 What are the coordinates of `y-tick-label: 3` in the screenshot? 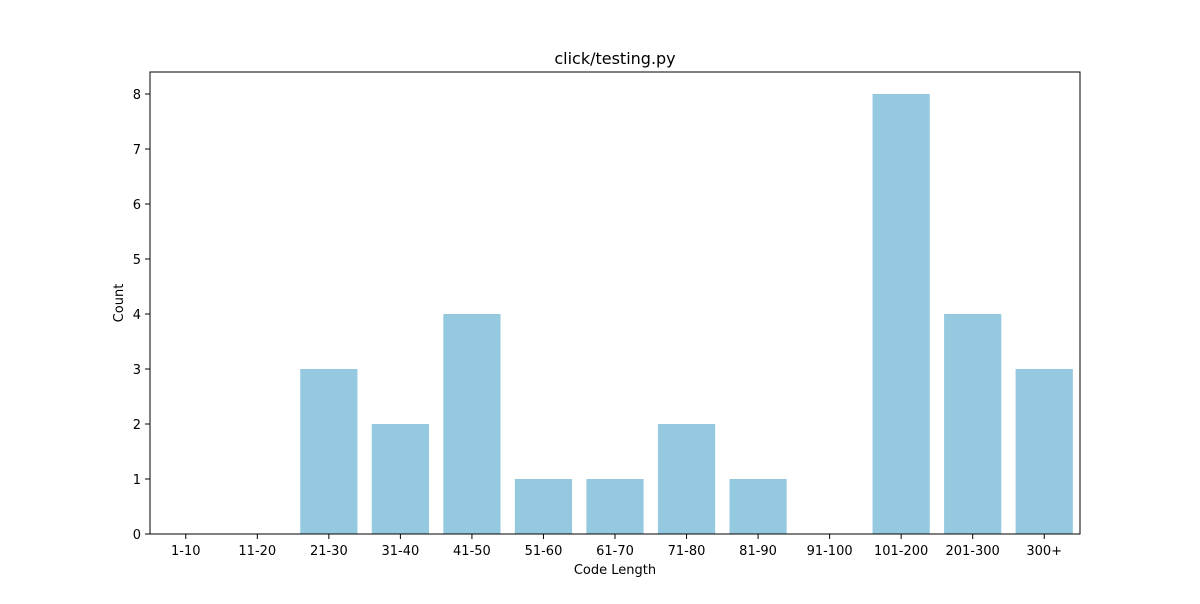 It's located at (137, 370).